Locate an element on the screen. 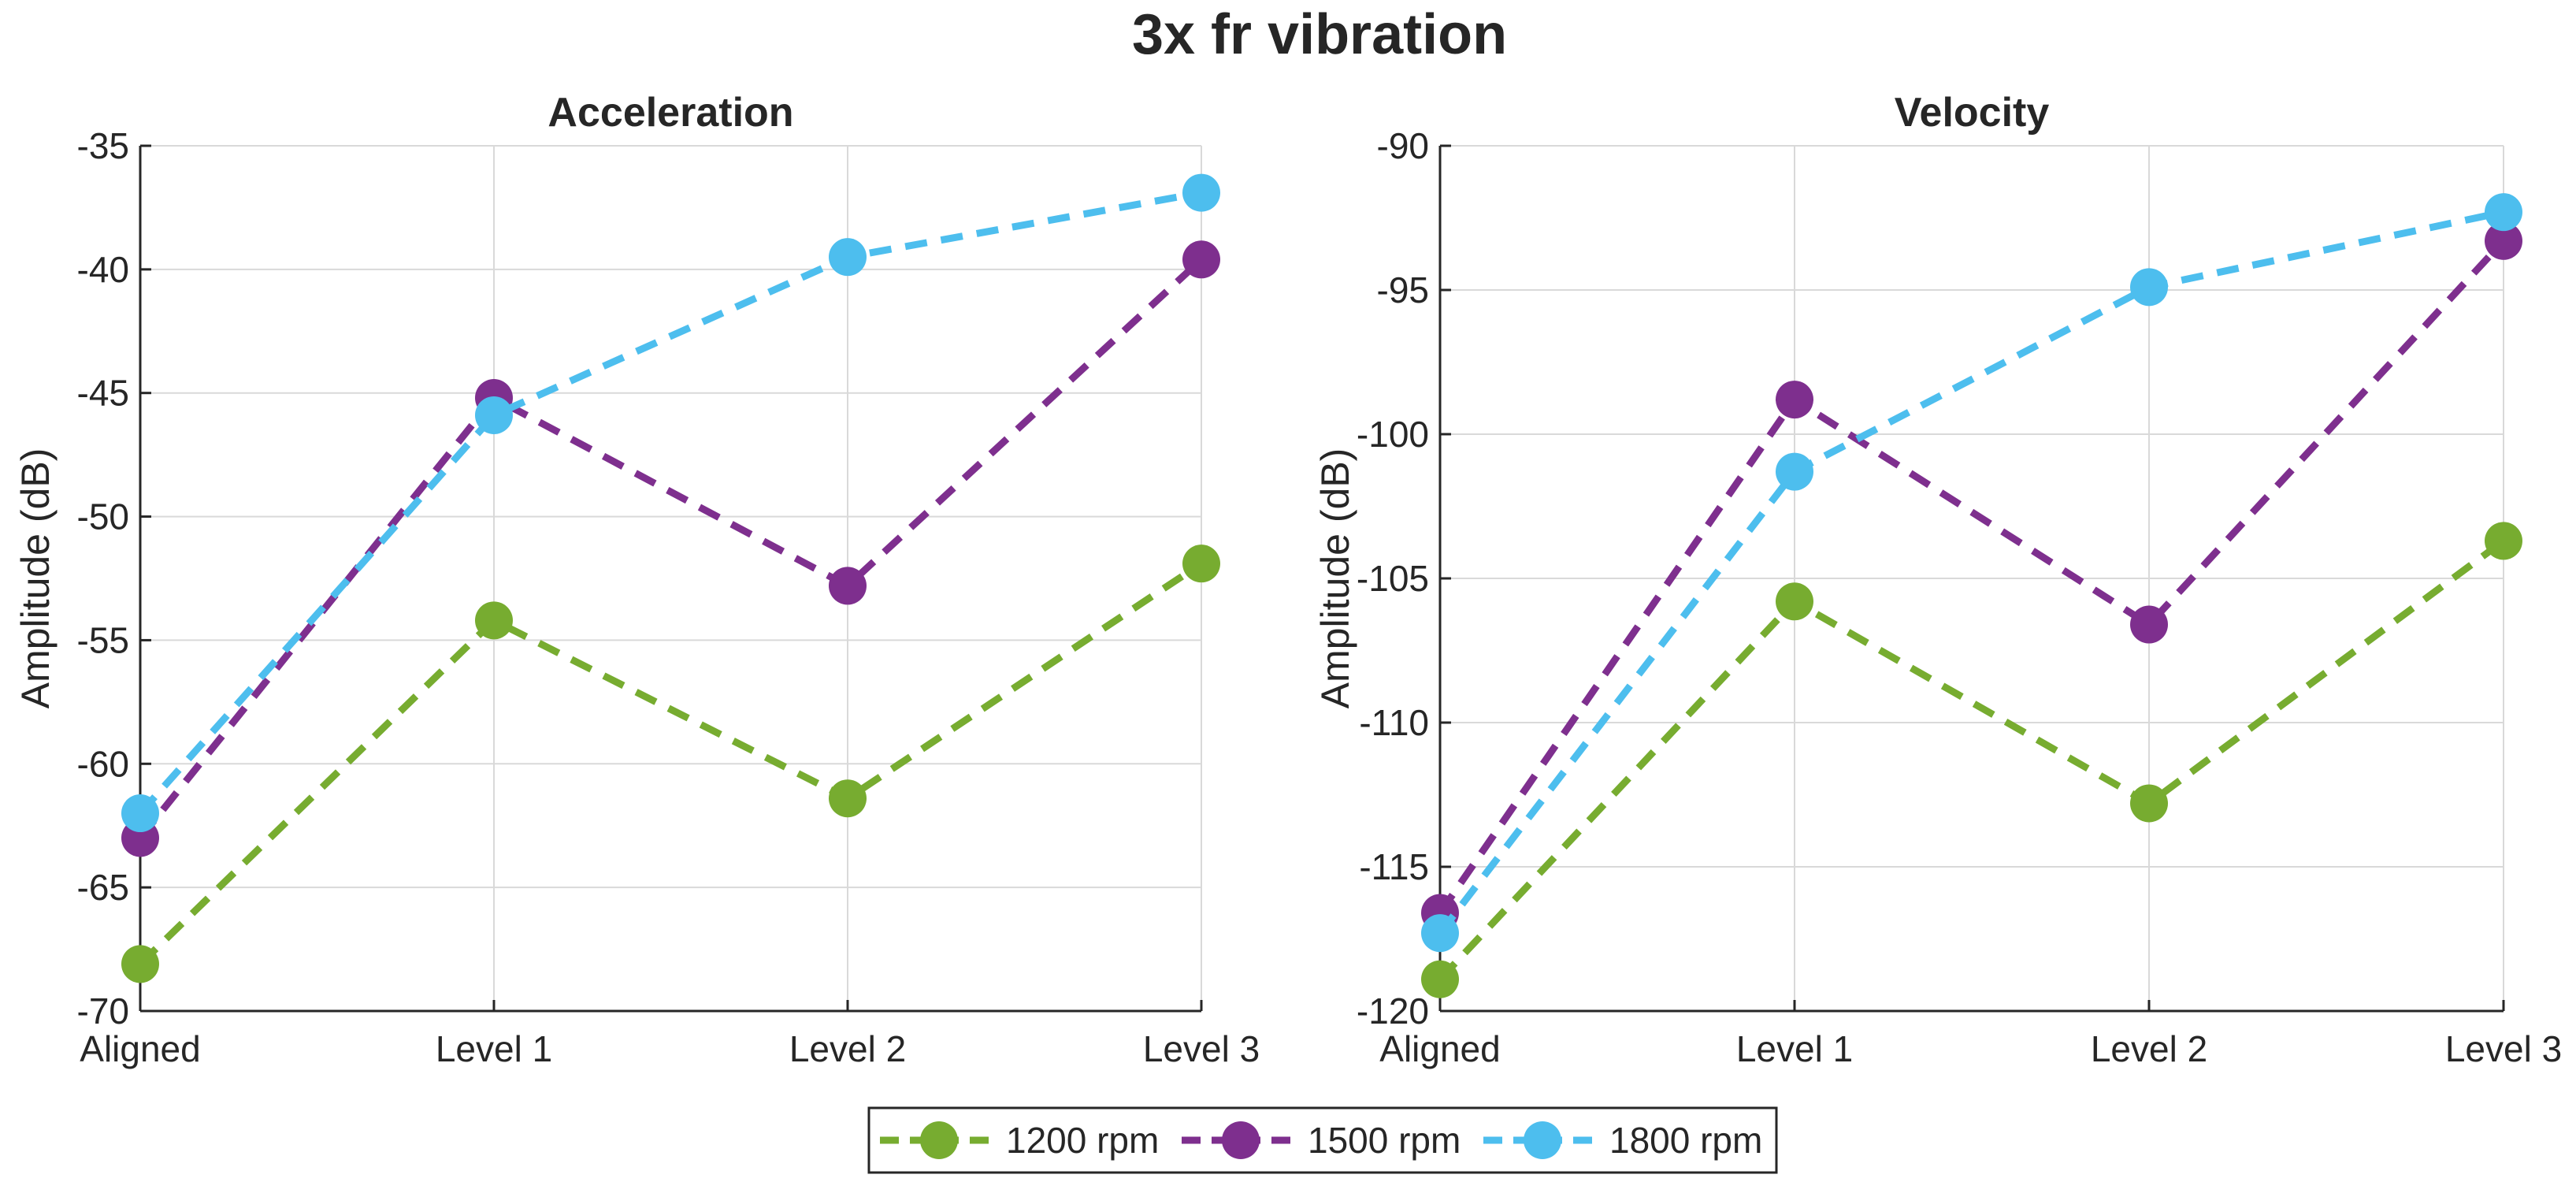  y-tick-label: -45 is located at coordinates (103, 394).